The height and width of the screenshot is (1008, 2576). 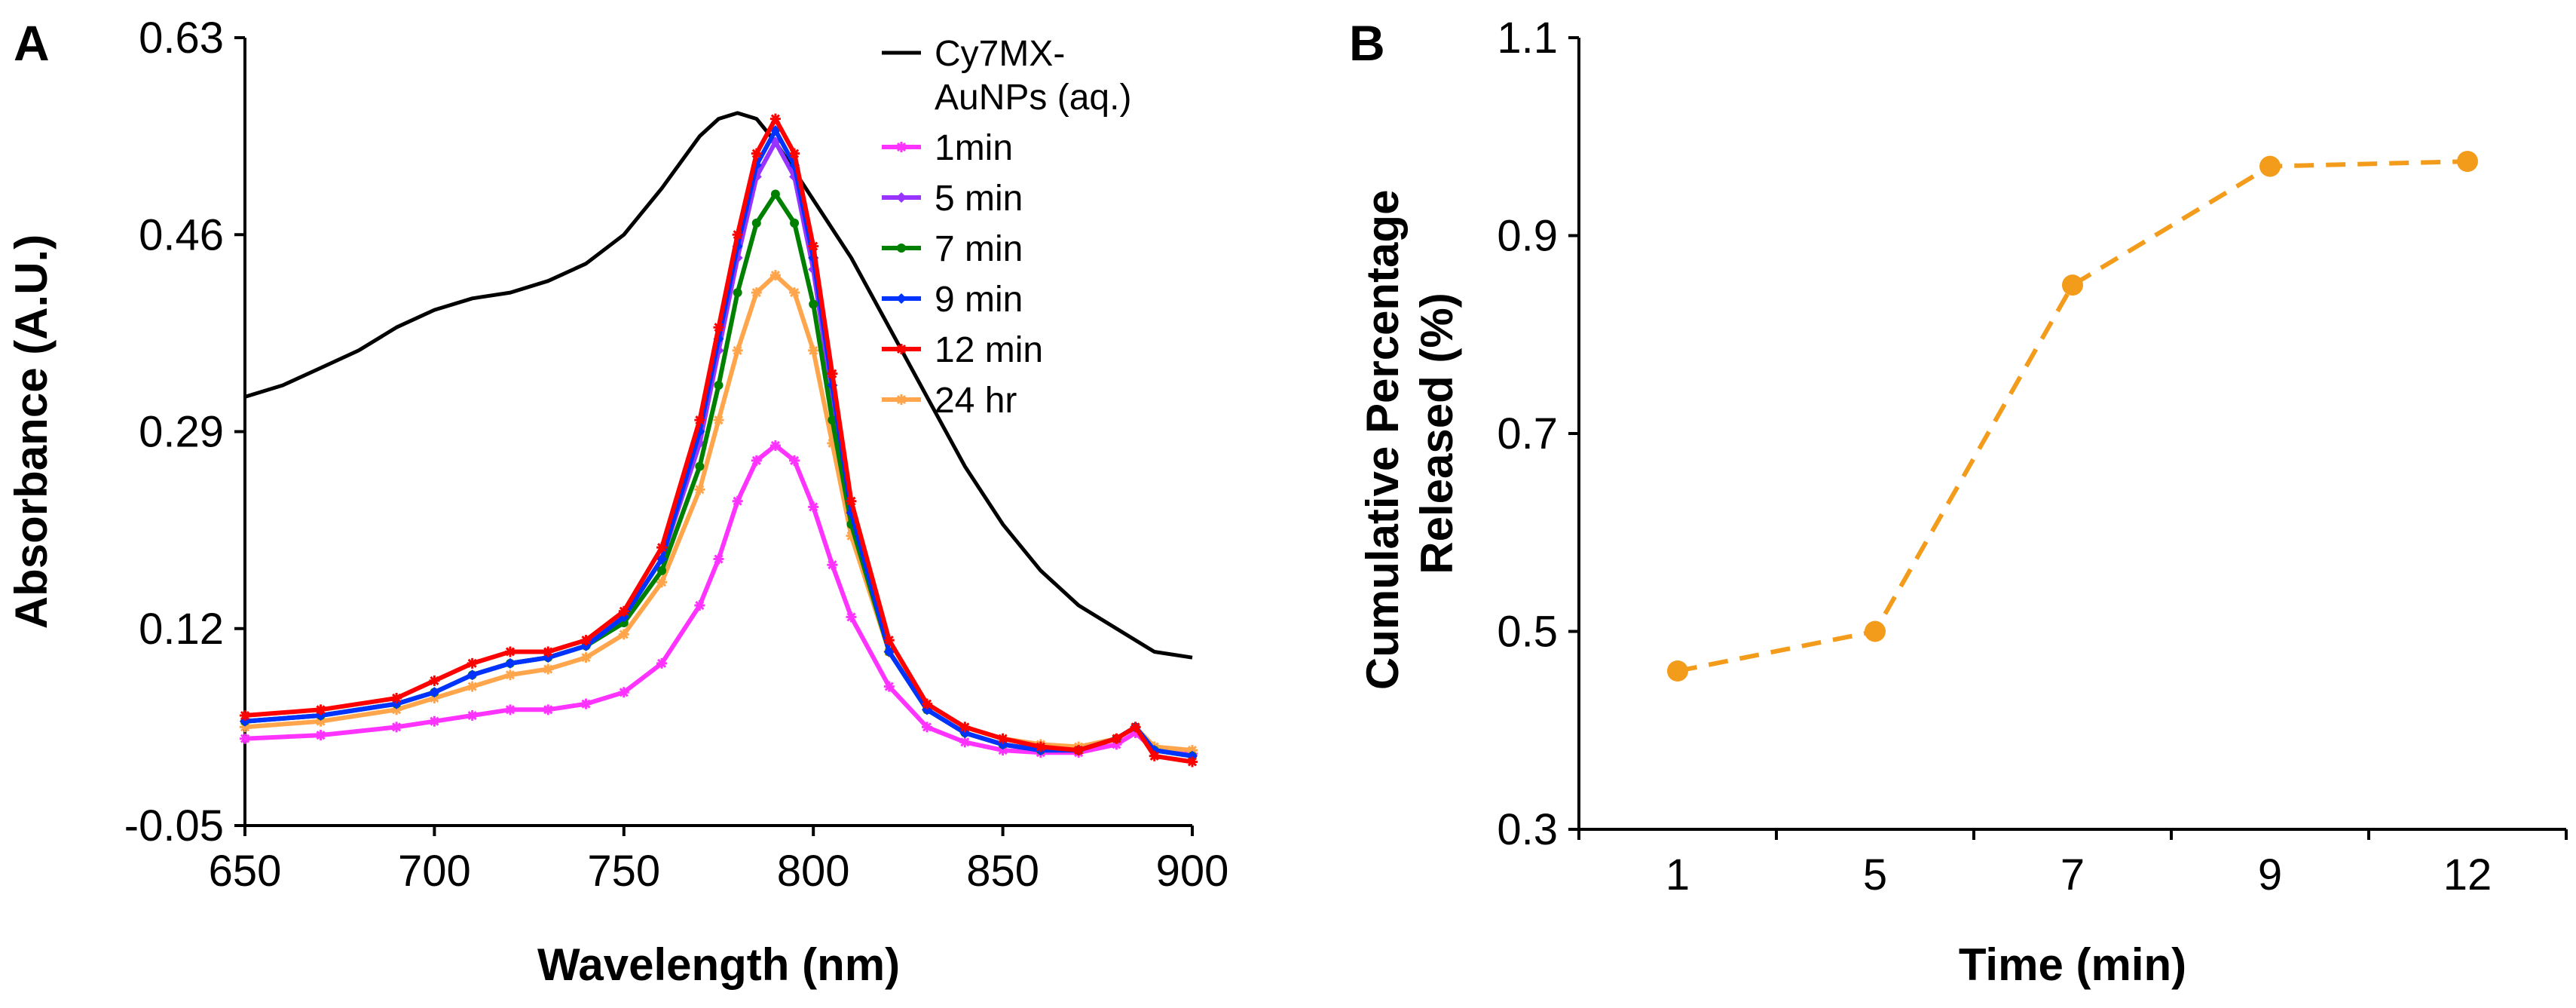 I want to click on panel-b-x-tick-label: 9, so click(x=2270, y=874).